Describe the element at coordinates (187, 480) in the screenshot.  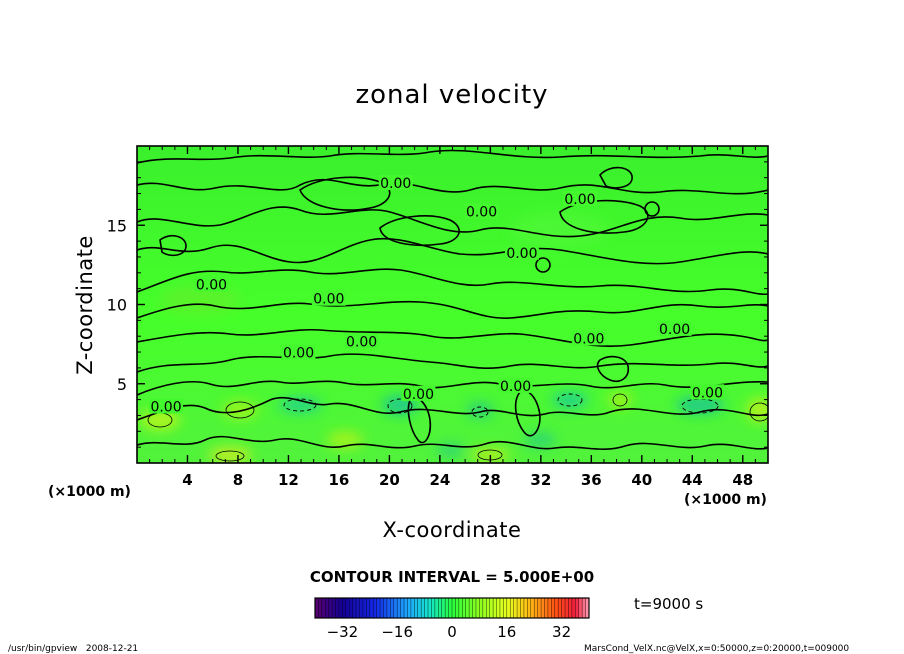
I see `x-tick-label-0: 4` at that location.